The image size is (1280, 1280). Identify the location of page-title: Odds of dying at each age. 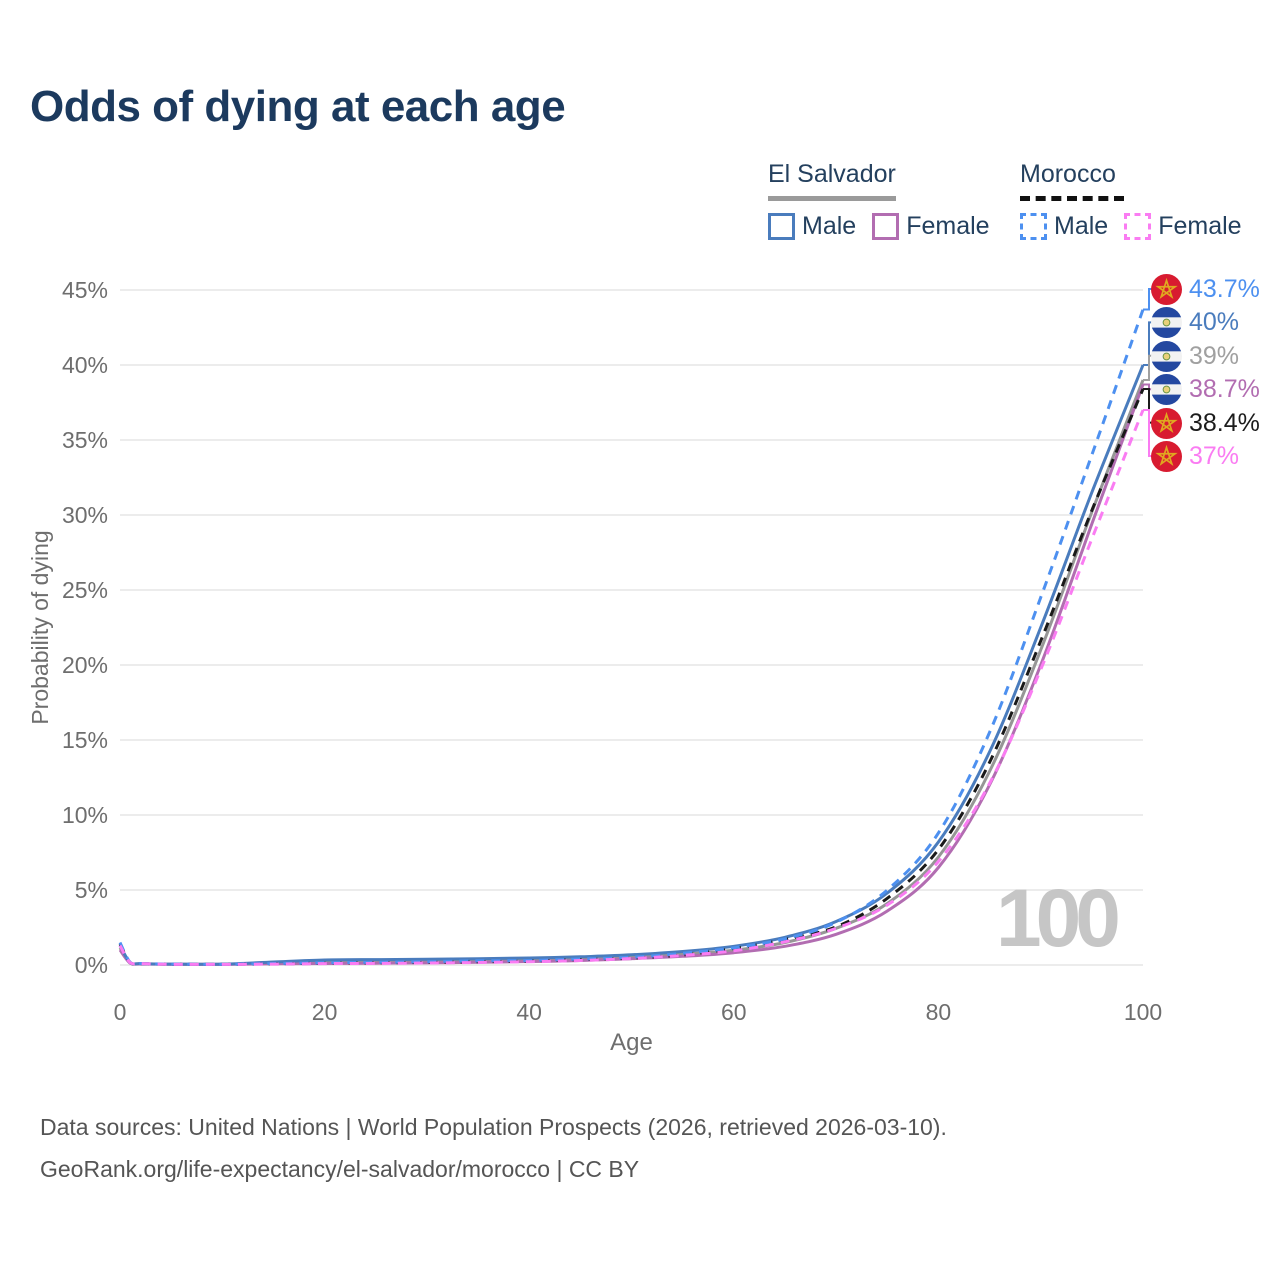
(298, 106).